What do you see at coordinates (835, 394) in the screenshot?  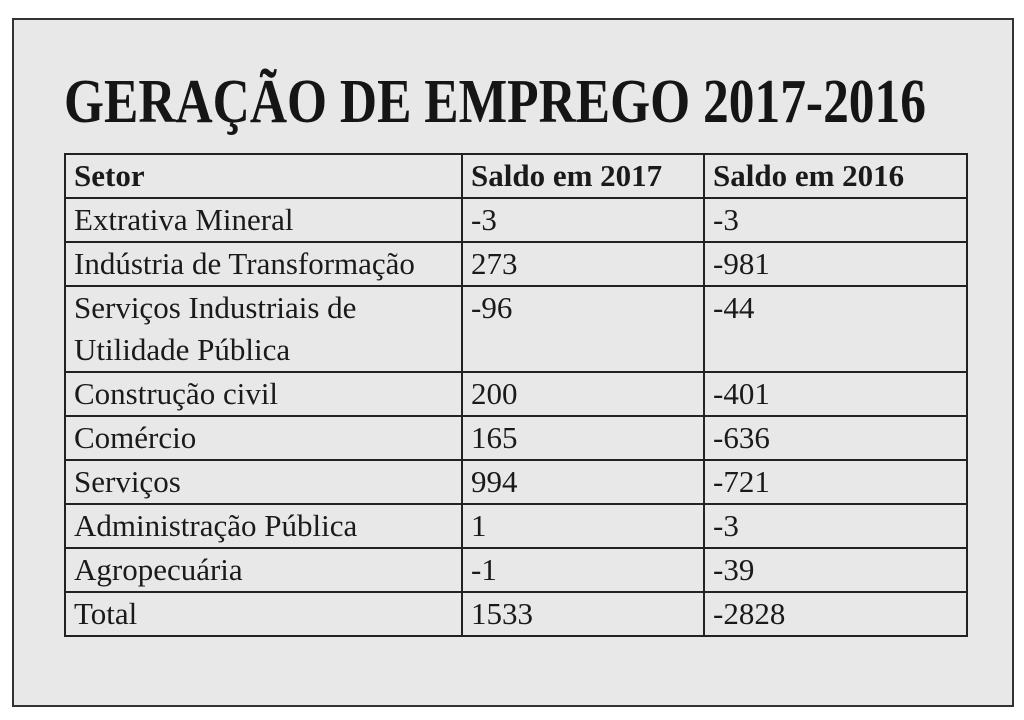 I see `value-cell: -401` at bounding box center [835, 394].